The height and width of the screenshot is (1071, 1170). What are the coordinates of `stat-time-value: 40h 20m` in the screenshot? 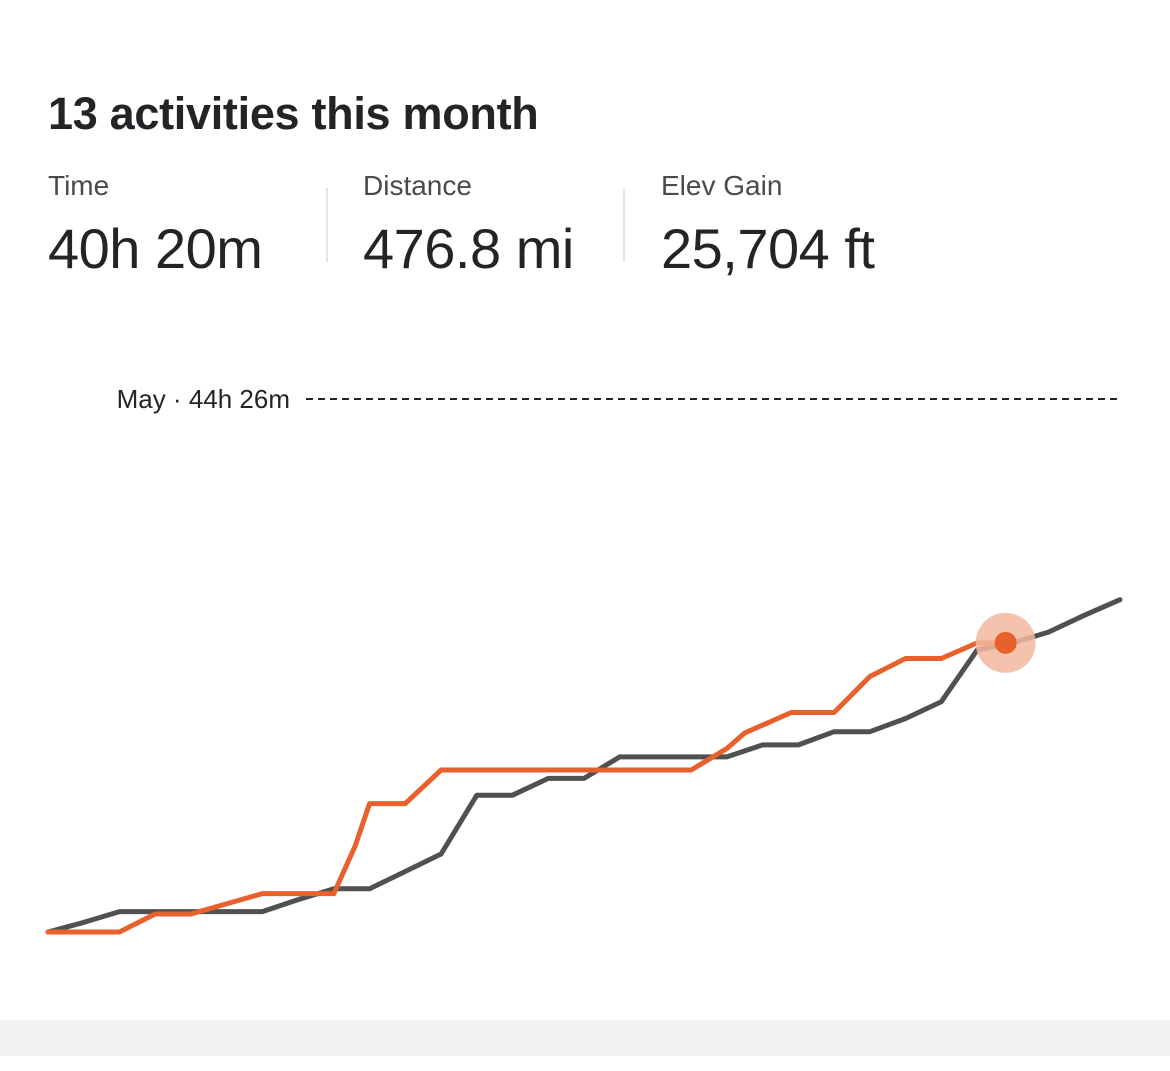 It's located at (155, 248).